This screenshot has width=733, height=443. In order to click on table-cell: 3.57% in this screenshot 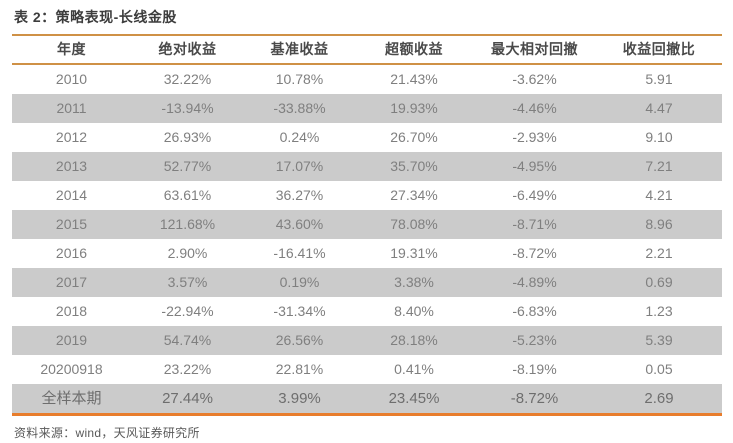, I will do `click(187, 282)`.